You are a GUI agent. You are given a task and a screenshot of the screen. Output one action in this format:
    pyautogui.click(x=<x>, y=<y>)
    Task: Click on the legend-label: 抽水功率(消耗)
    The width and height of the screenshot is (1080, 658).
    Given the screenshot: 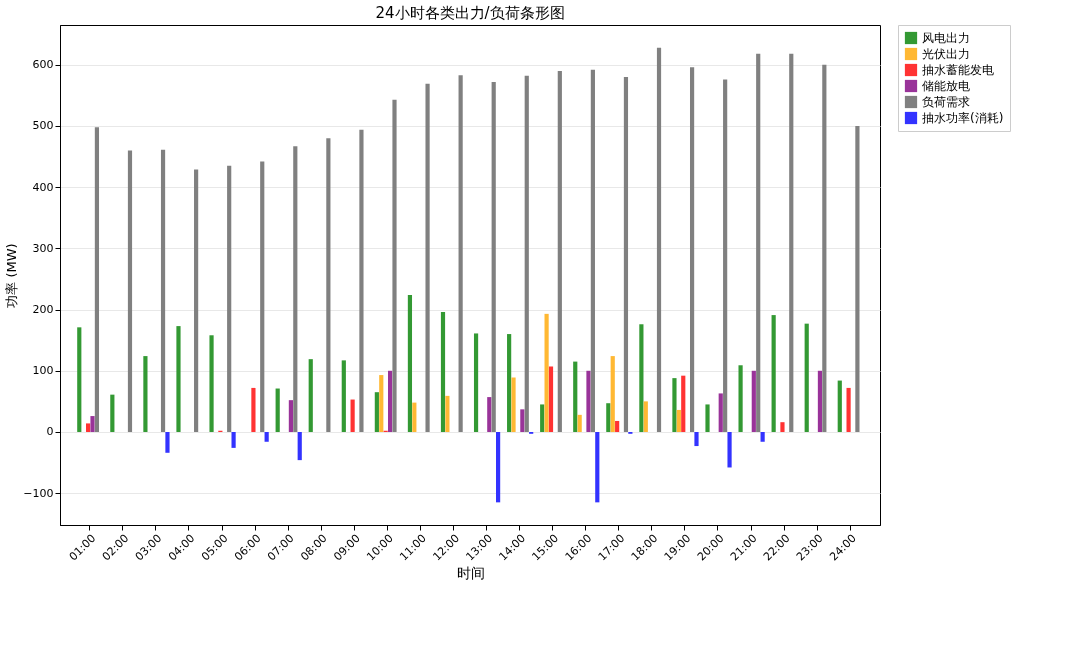 What is the action you would take?
    pyautogui.click(x=963, y=118)
    